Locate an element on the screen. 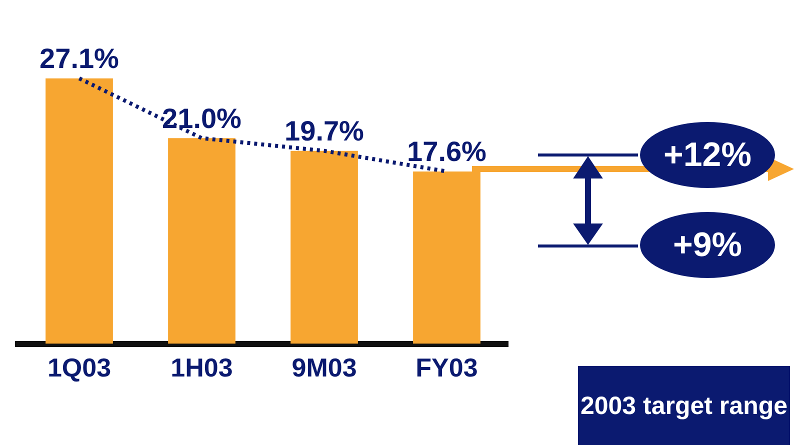 Image resolution: width=798 pixels, height=445 pixels. x-tick-label: 1H03 is located at coordinates (201, 367).